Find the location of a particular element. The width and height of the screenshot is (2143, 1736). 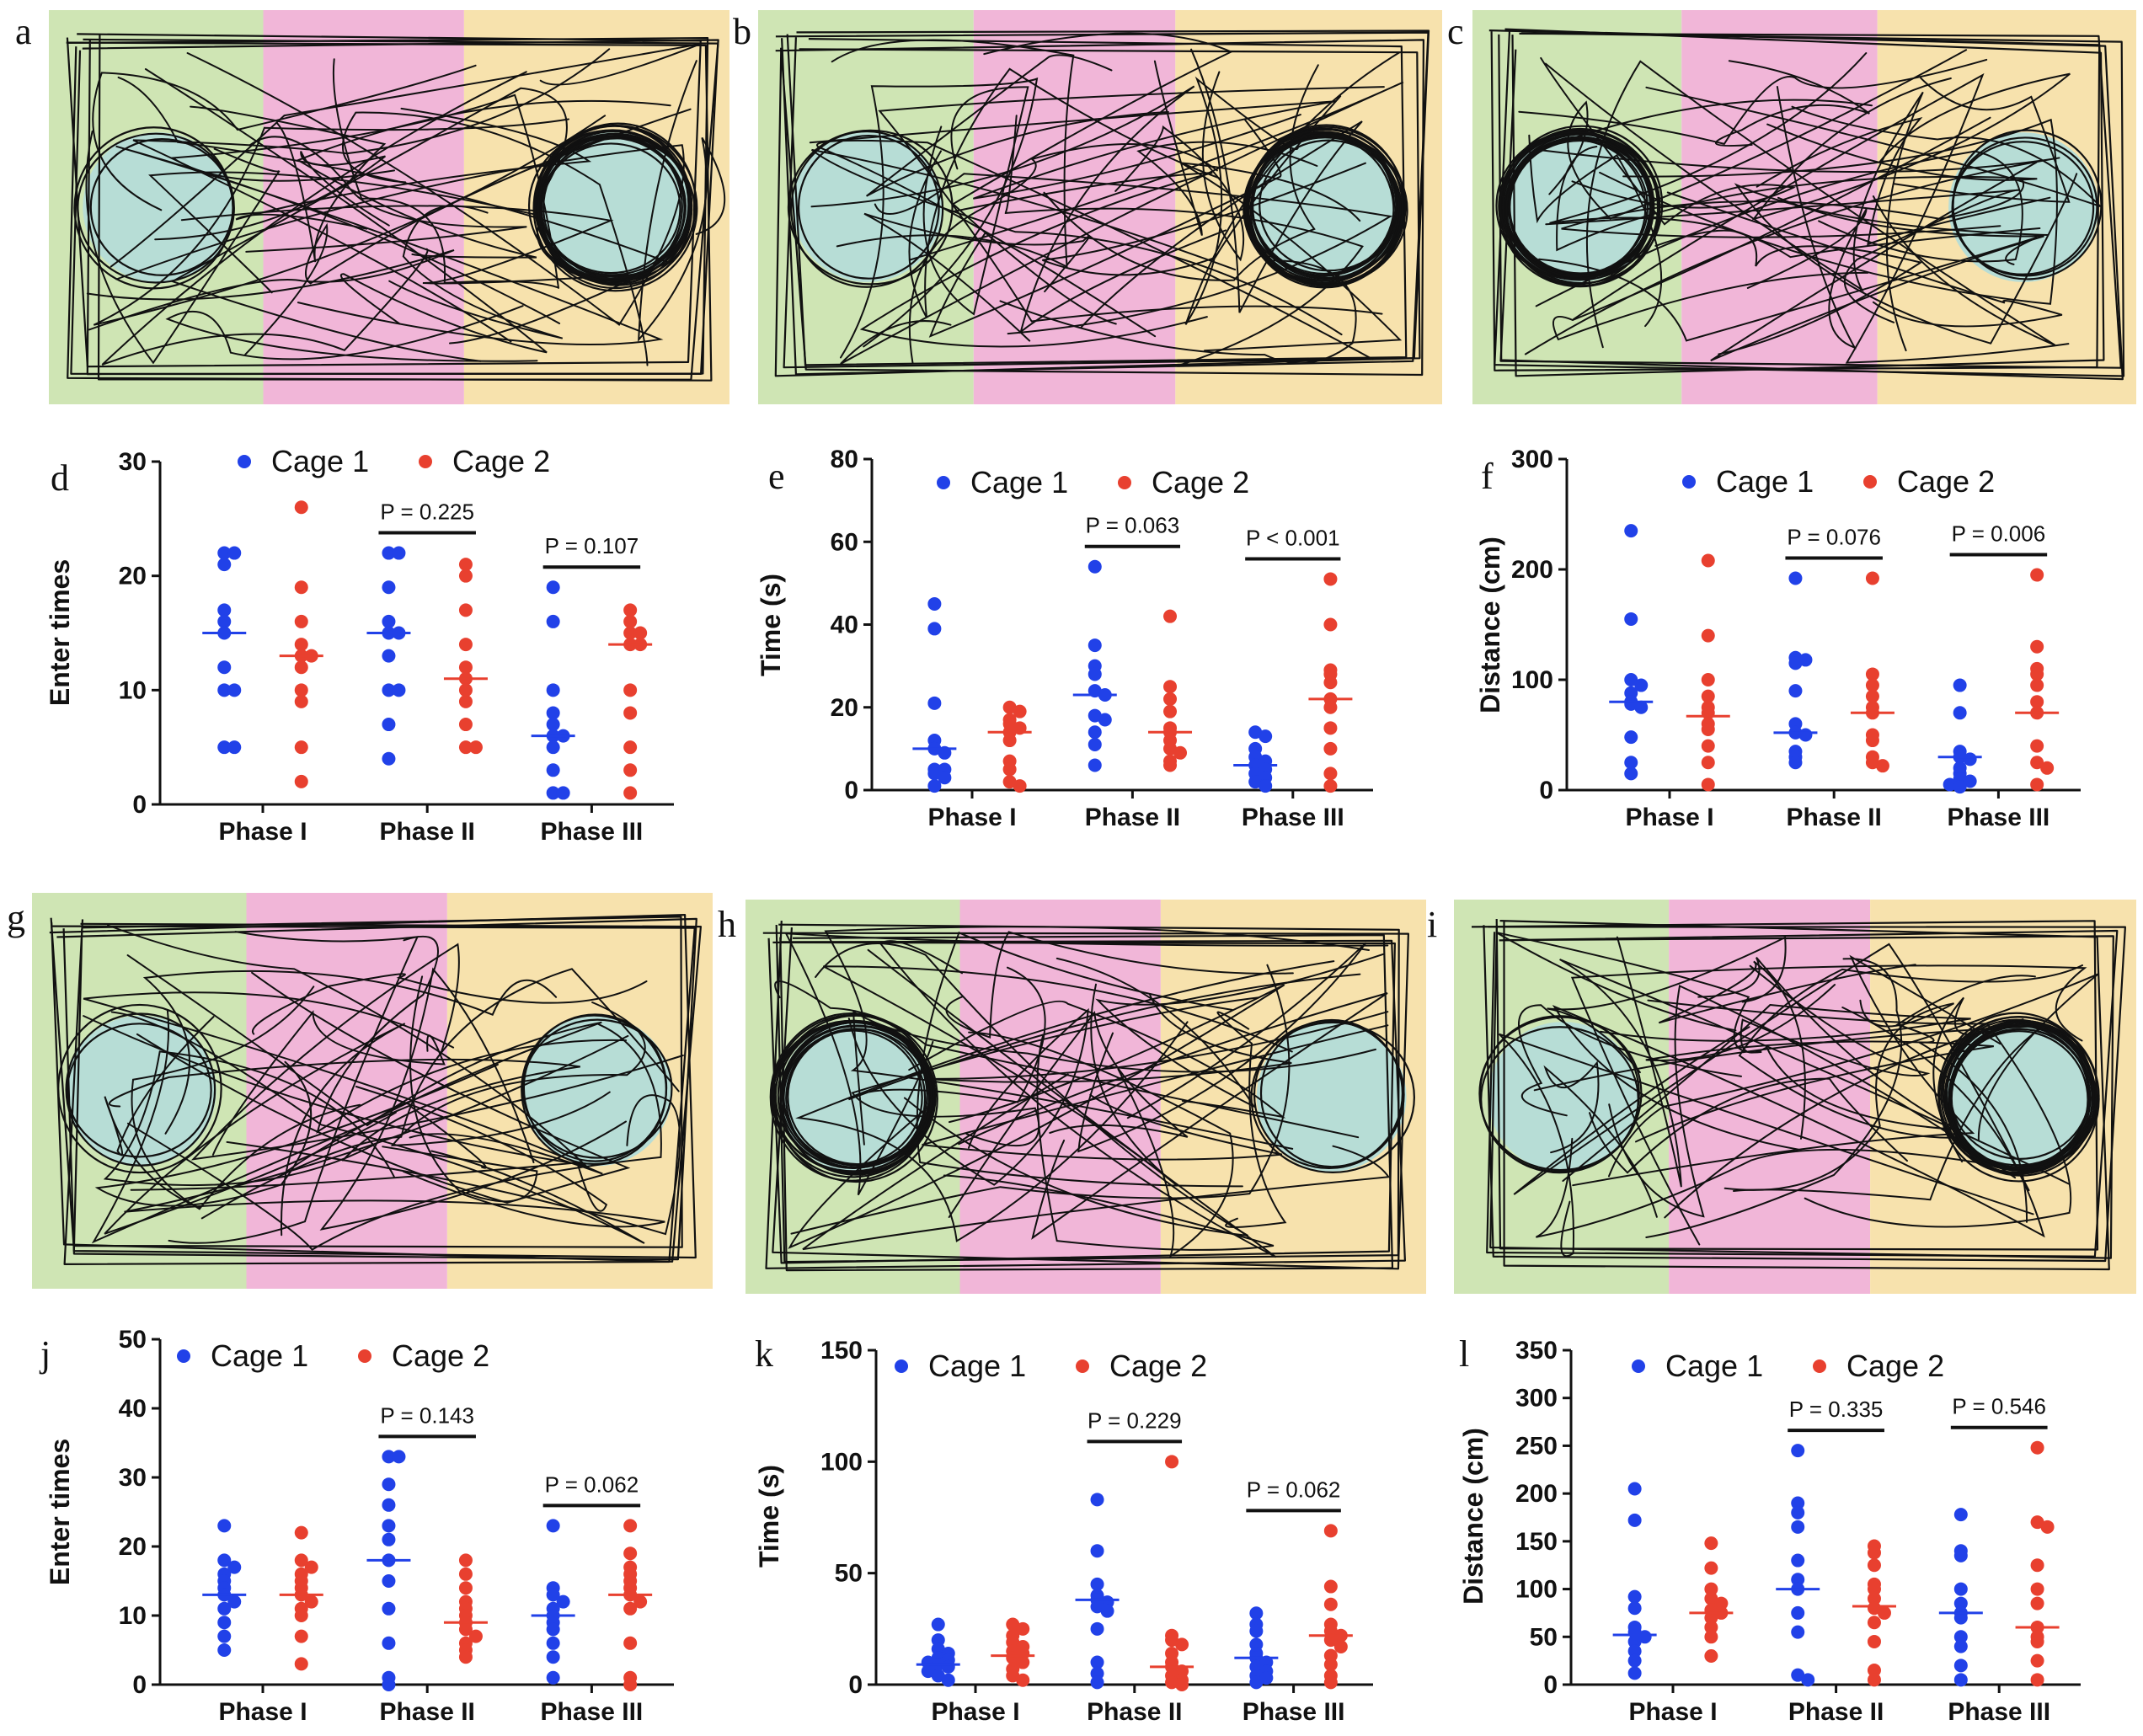

panel-label: k is located at coordinates (764, 1354).